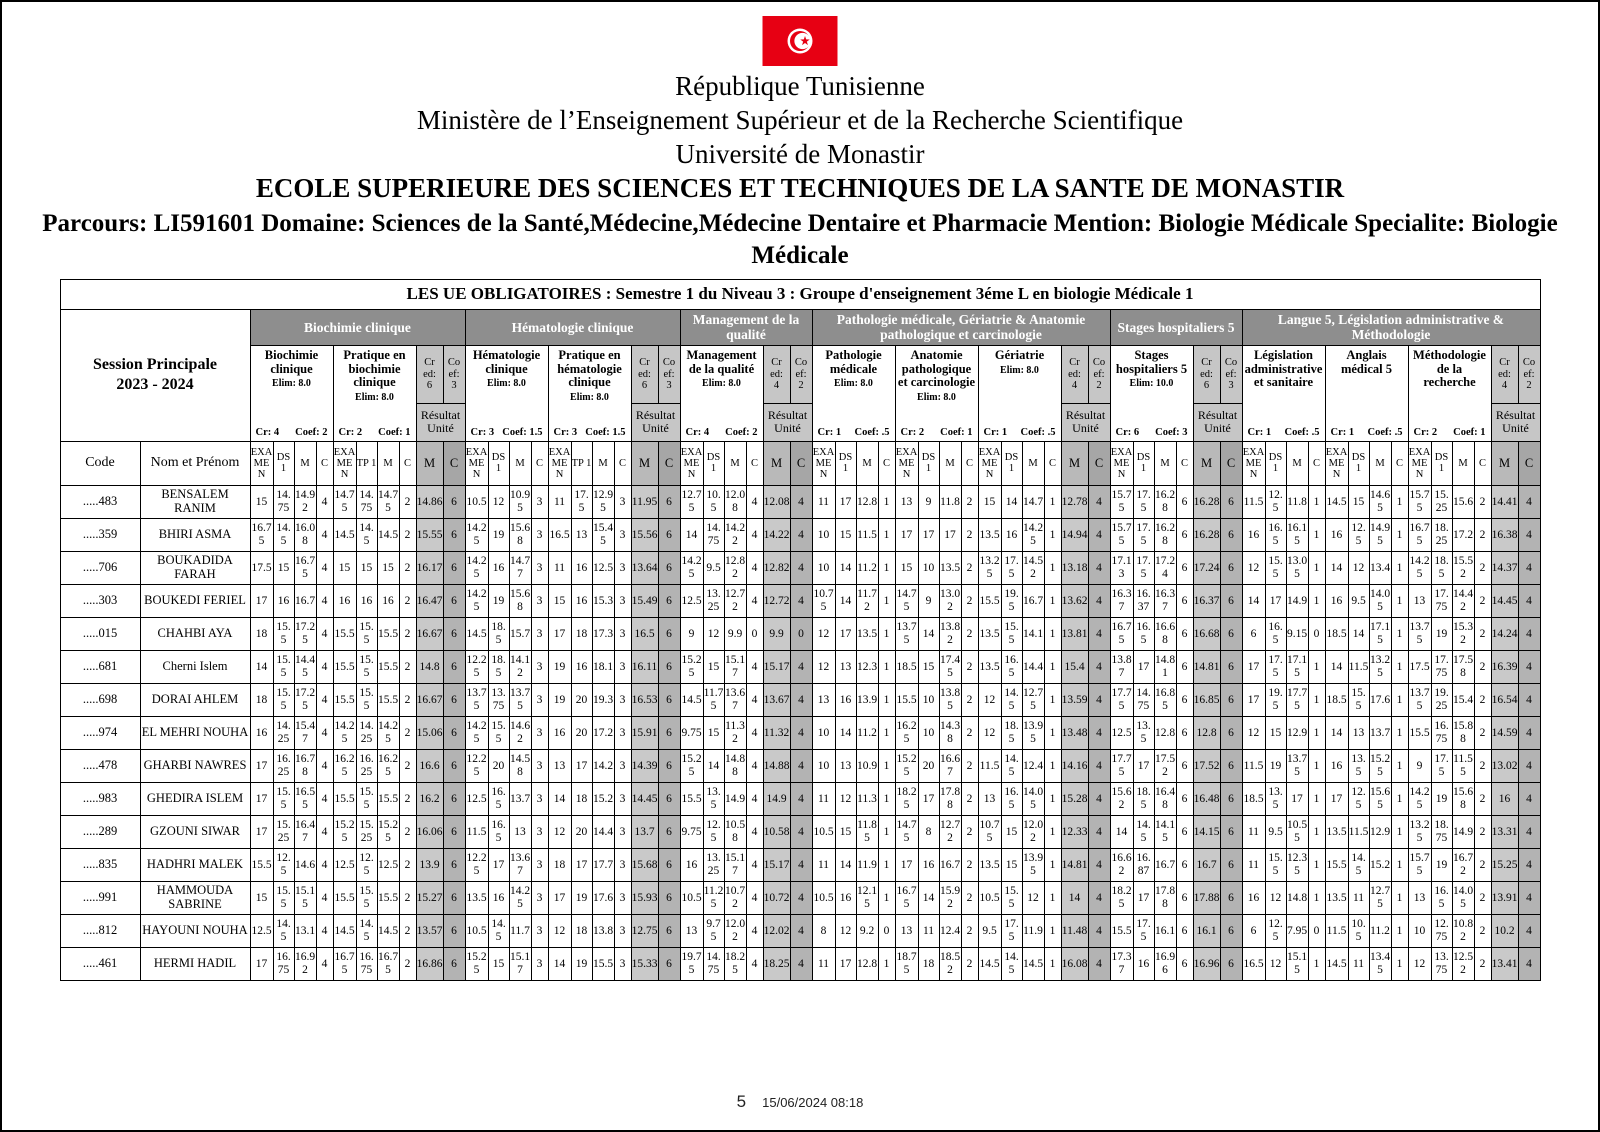 This screenshot has height=1132, width=1600. Describe the element at coordinates (581, 864) in the screenshot. I see `ds-grade: 17` at that location.